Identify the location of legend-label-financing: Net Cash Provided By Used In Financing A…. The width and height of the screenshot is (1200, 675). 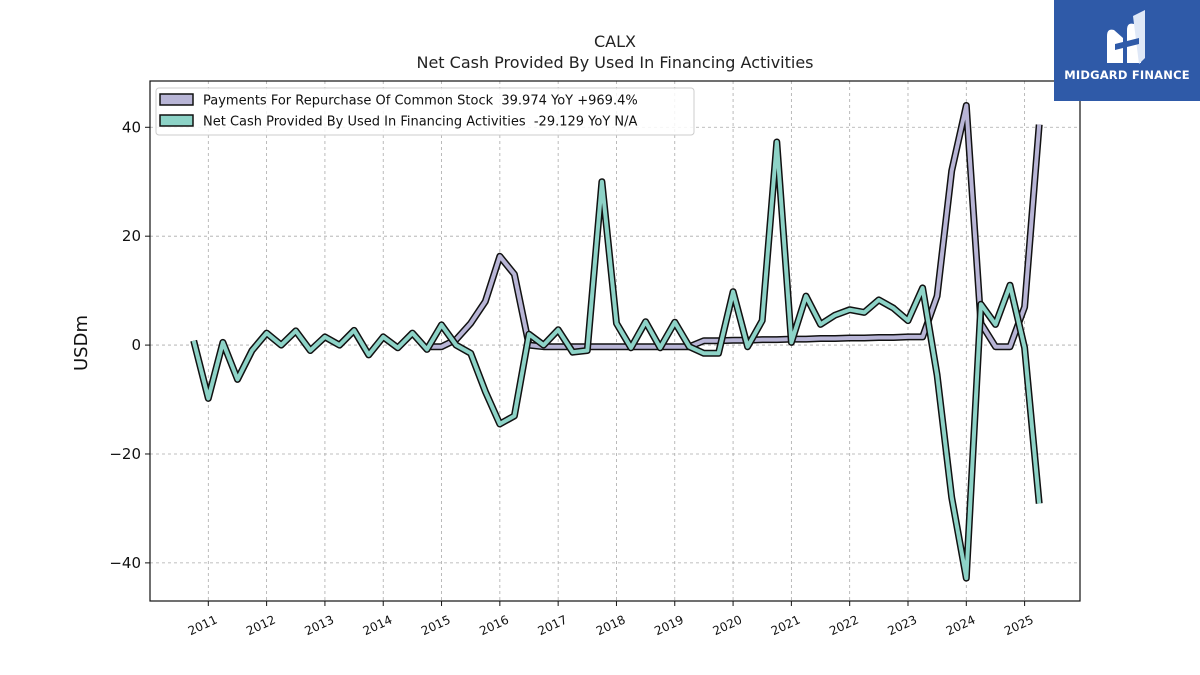
(420, 122).